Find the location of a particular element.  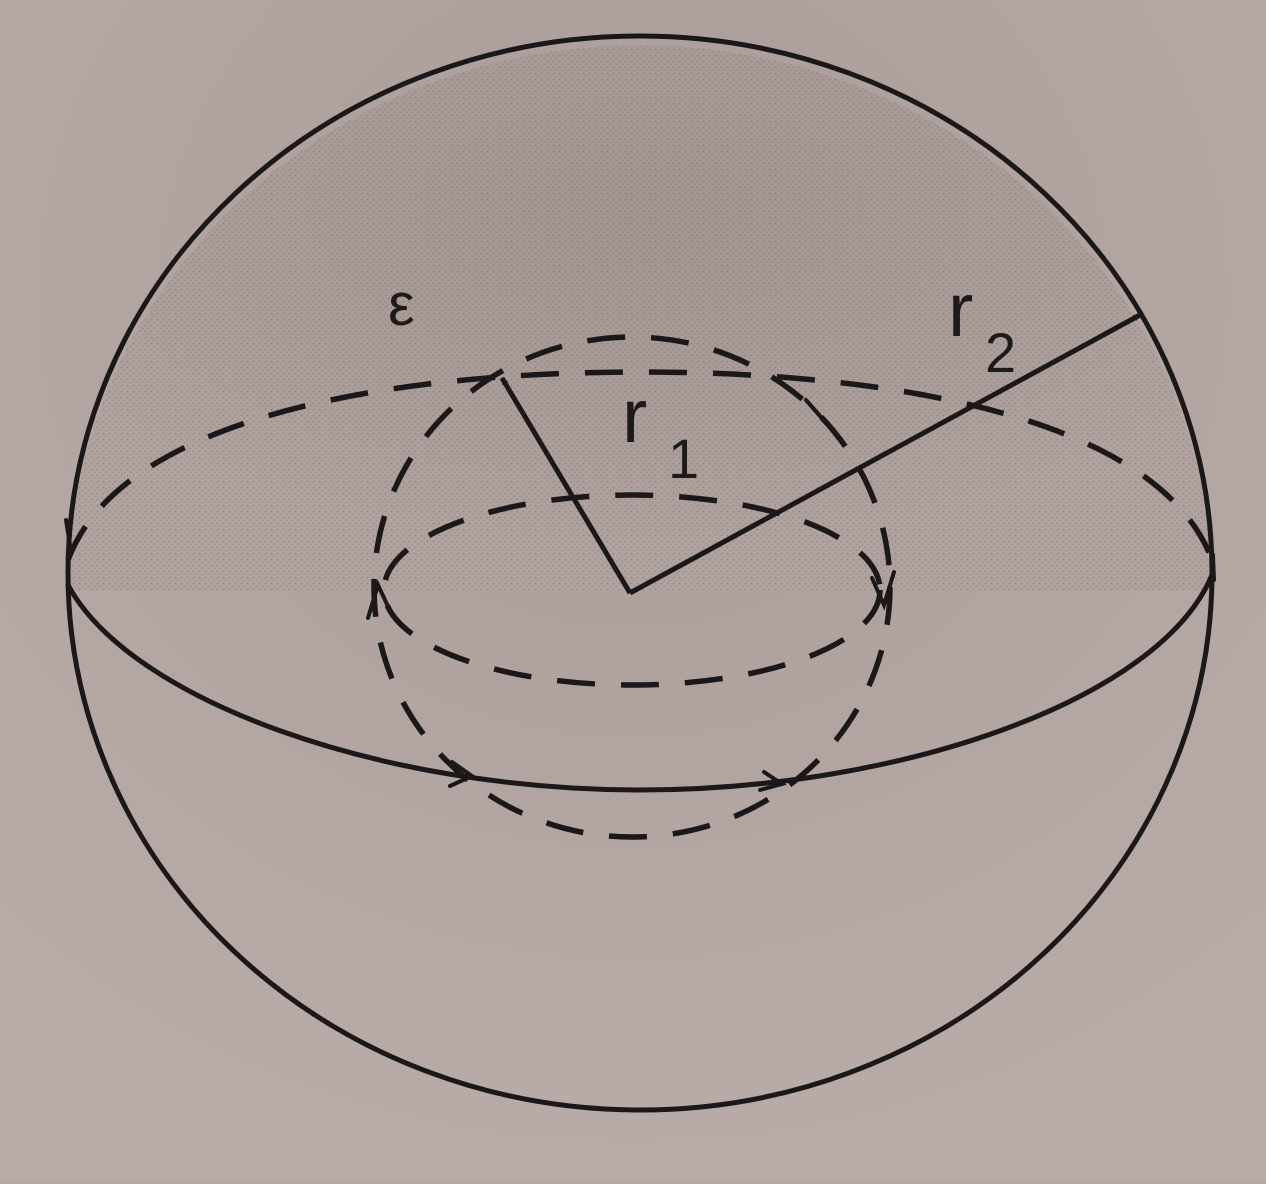

outer-sphere-tick-right is located at coordinates (1213, 567).